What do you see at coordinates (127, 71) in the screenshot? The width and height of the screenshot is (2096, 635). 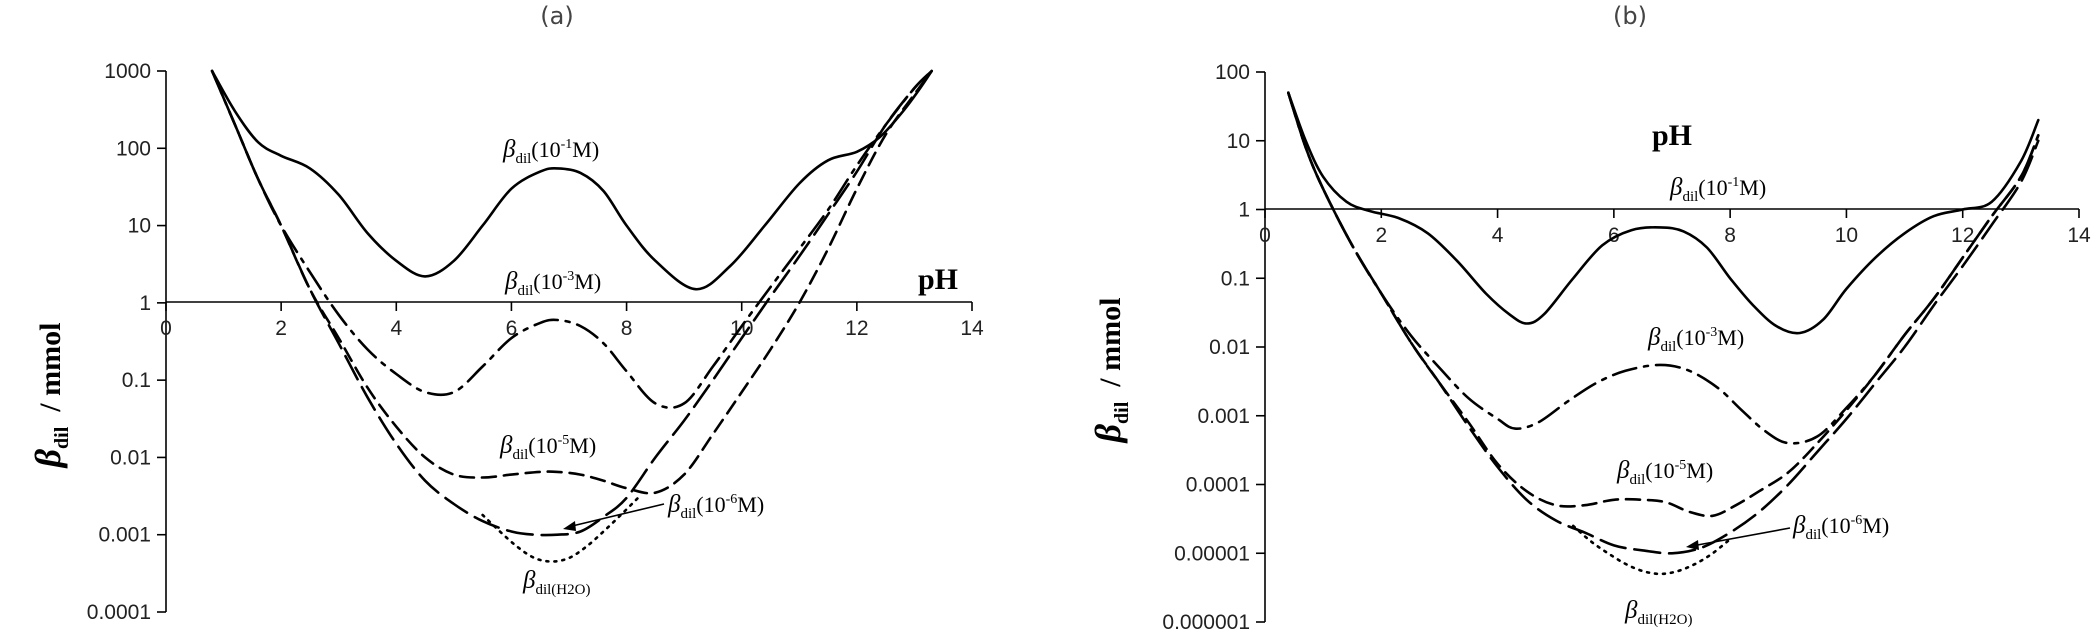 I see `y-tick-label: 1000` at bounding box center [127, 71].